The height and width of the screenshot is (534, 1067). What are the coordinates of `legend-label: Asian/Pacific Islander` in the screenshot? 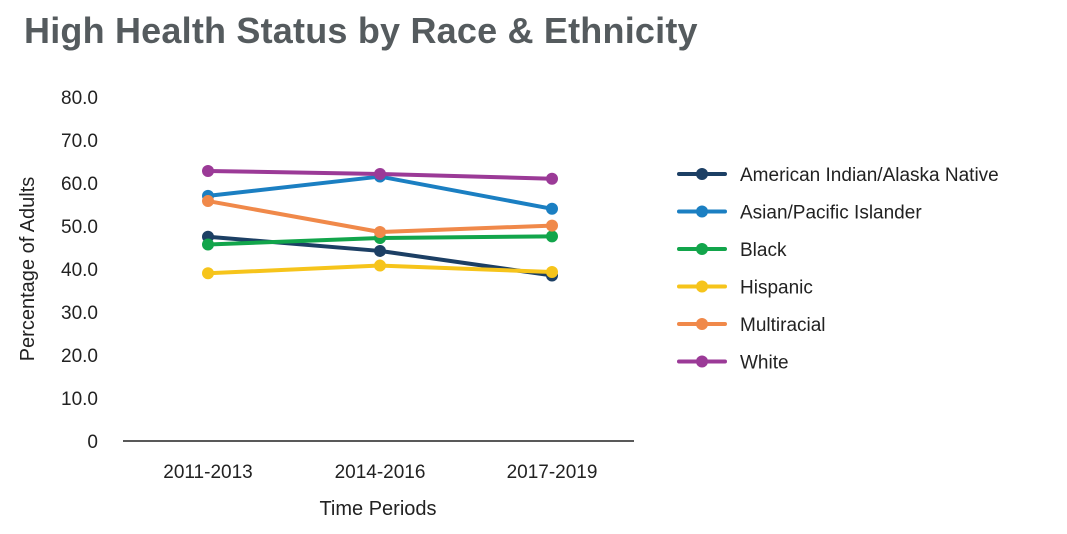 It's located at (831, 213).